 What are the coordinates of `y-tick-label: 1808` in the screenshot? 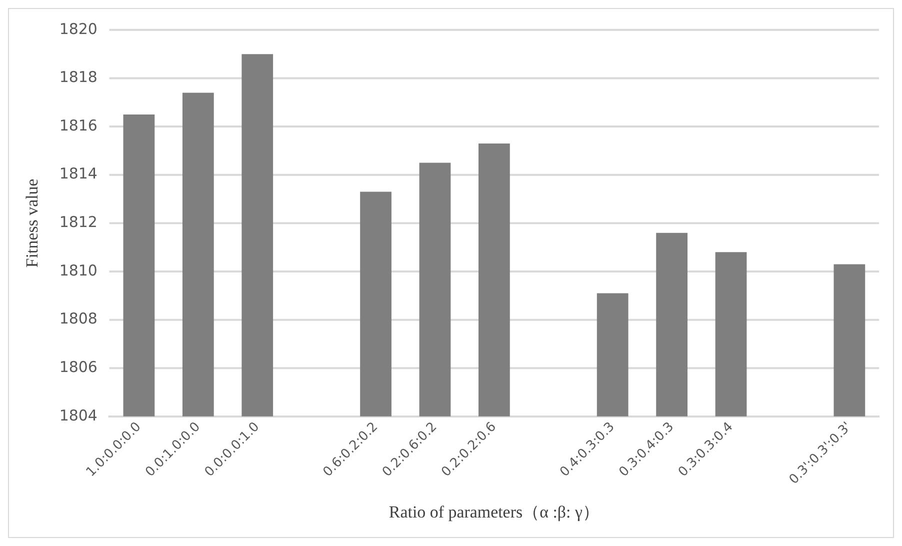 It's located at (78, 319).